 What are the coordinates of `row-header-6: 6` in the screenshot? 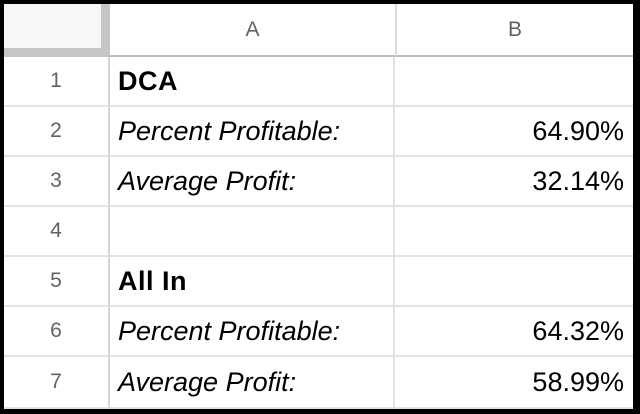 It's located at (57, 332).